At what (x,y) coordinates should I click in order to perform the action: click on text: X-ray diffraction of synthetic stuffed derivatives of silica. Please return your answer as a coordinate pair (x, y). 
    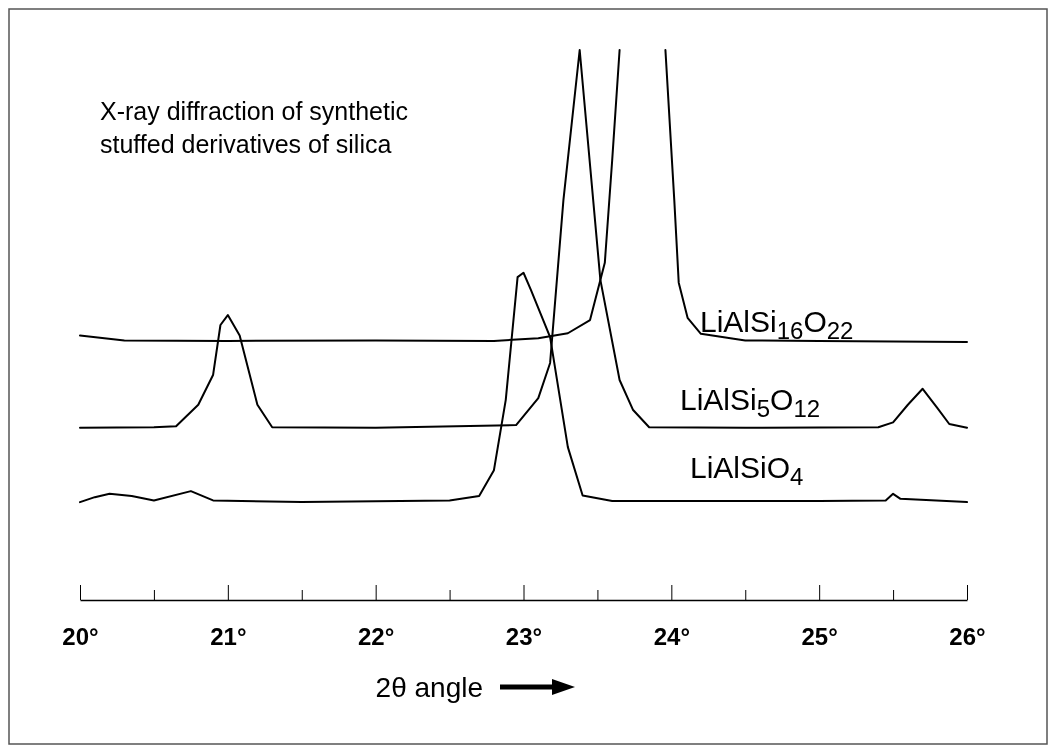
    Looking at the image, I should click on (254, 127).